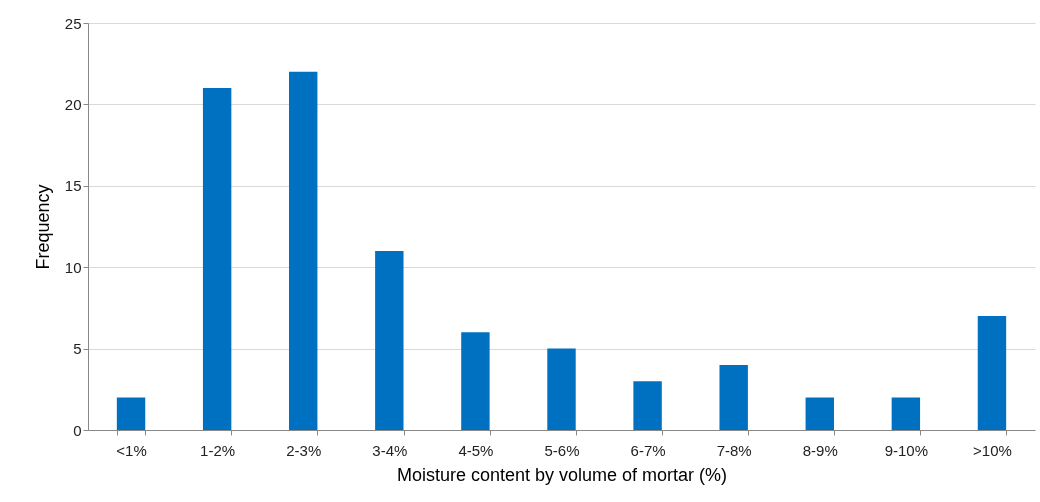  Describe the element at coordinates (906, 450) in the screenshot. I see `x-tick-label: 9-10%` at that location.